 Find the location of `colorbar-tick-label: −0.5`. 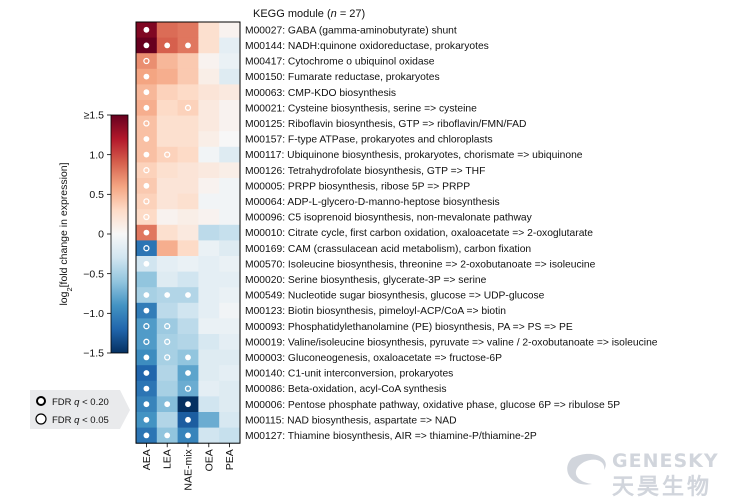

colorbar-tick-label: −0.5 is located at coordinates (93, 274).